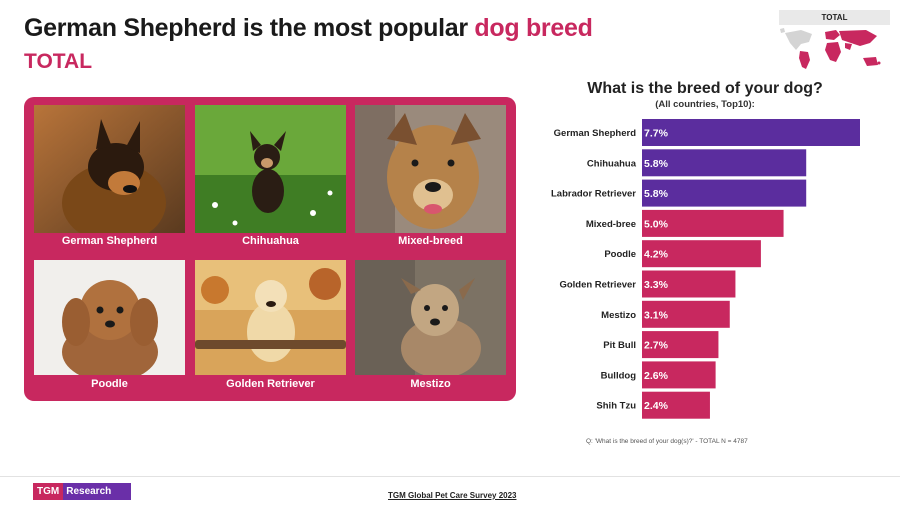  I want to click on value-label: 2.7%, so click(656, 346).